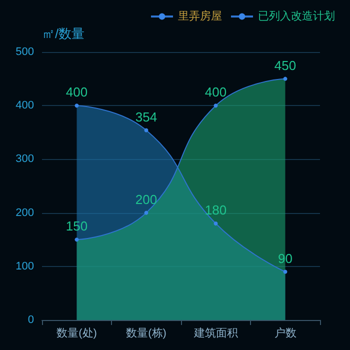  I want to click on y-axis-title: ㎡/数量, so click(63, 33).